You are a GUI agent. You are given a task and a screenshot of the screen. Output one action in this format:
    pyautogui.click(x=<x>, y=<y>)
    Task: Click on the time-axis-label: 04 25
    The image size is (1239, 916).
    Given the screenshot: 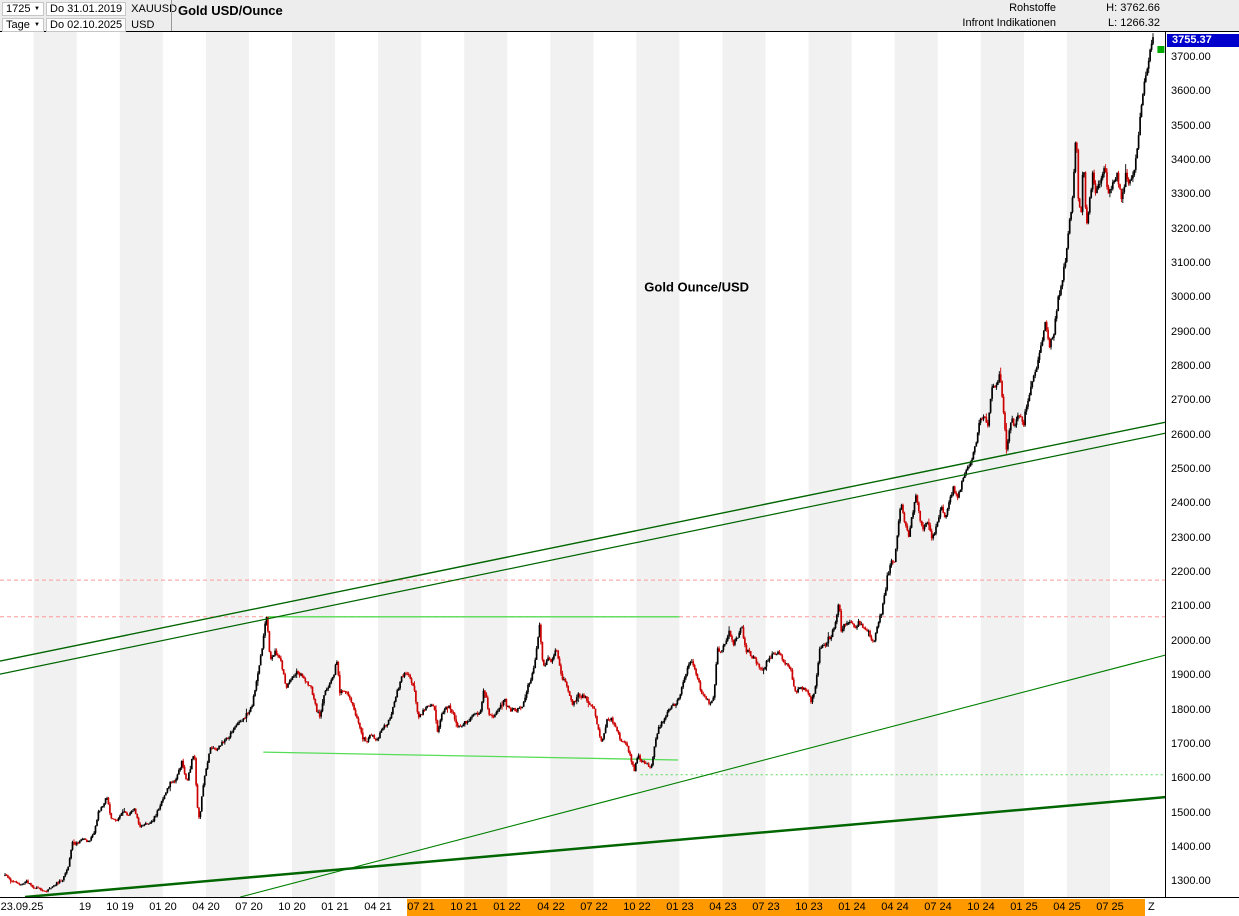 What is the action you would take?
    pyautogui.click(x=1067, y=907)
    